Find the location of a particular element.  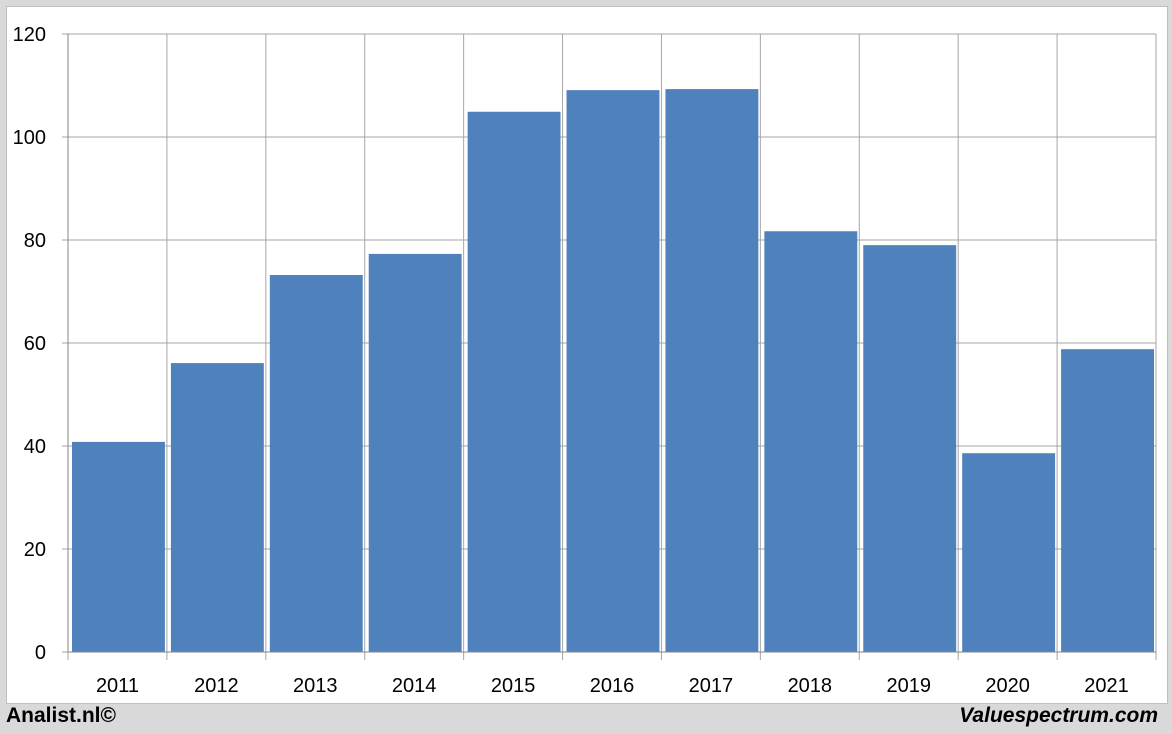

x-tick-label: 2019 is located at coordinates (908, 686).